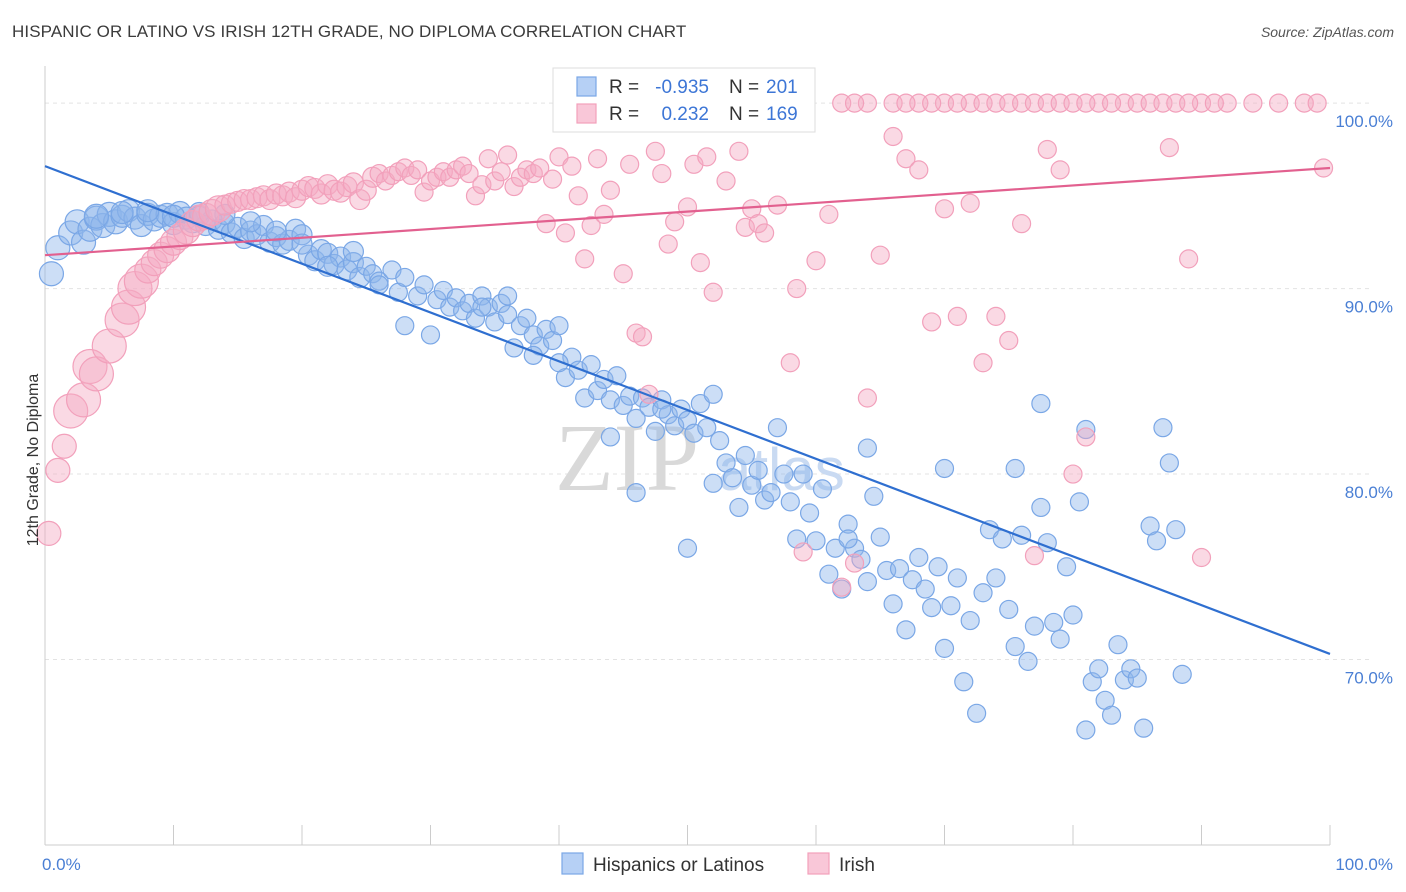 The image size is (1406, 892). Describe the element at coordinates (624, 87) in the screenshot. I see `stats-r-label-1: R =` at that location.